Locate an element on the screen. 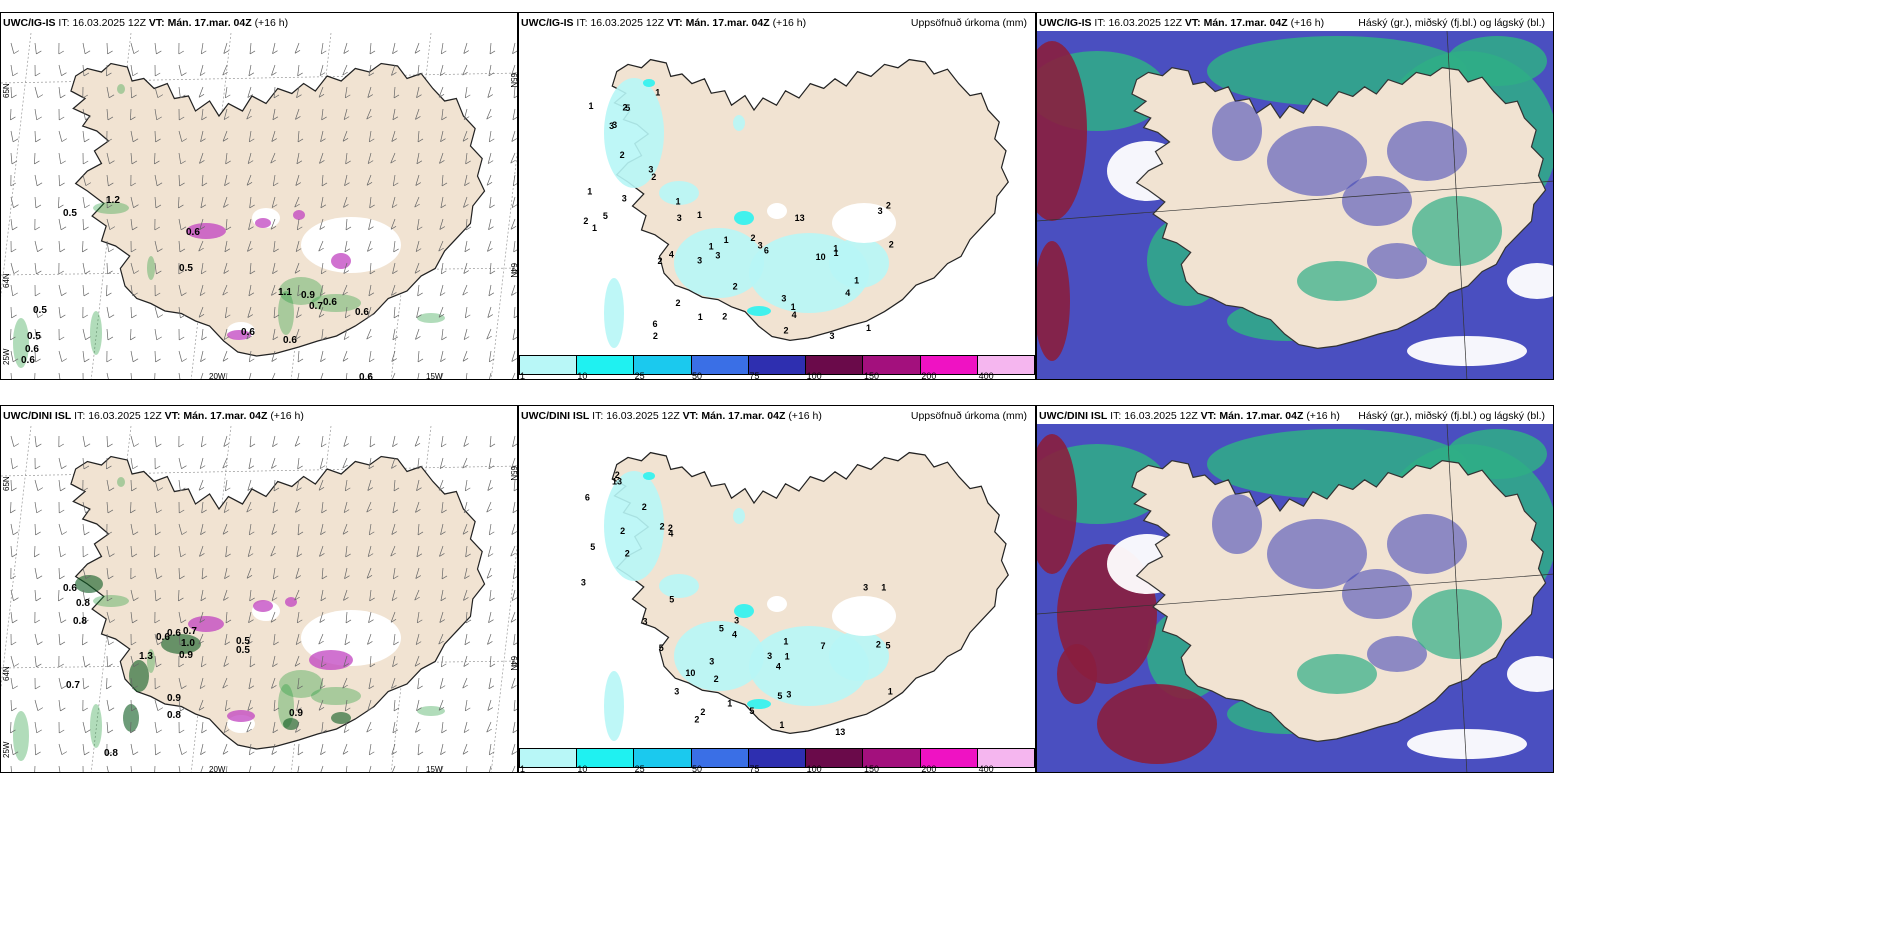  precip-value-label: 5 is located at coordinates (605, 216).